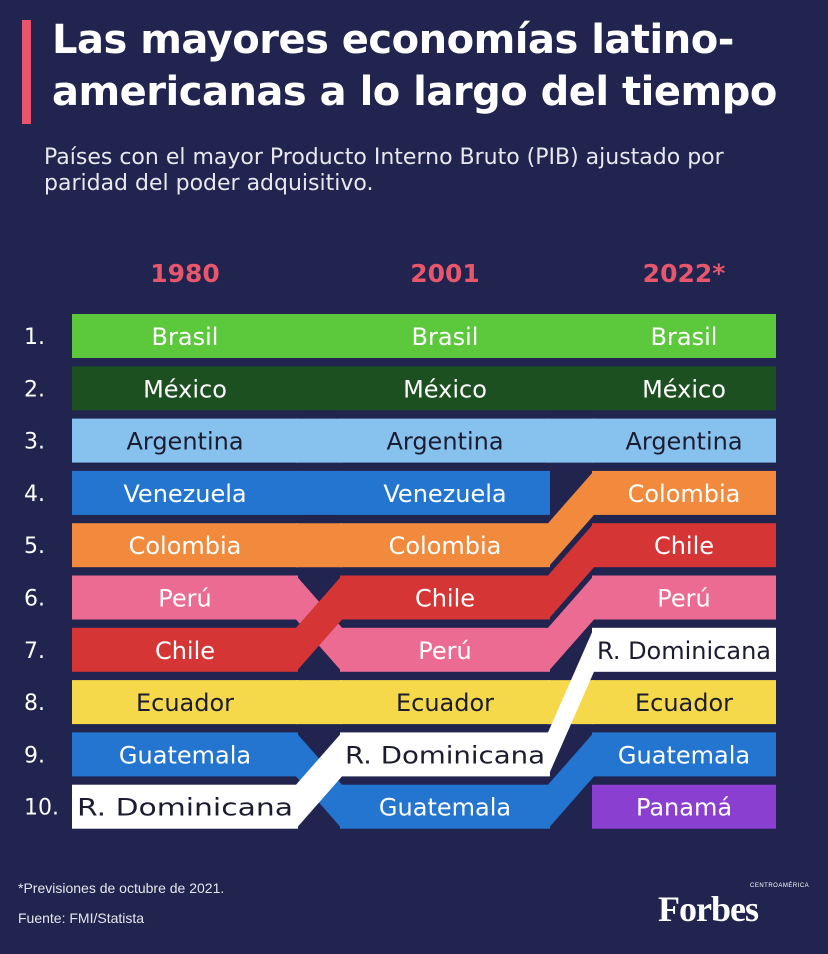 This screenshot has width=828, height=954. Describe the element at coordinates (34, 546) in the screenshot. I see `rank-label: 5.` at that location.